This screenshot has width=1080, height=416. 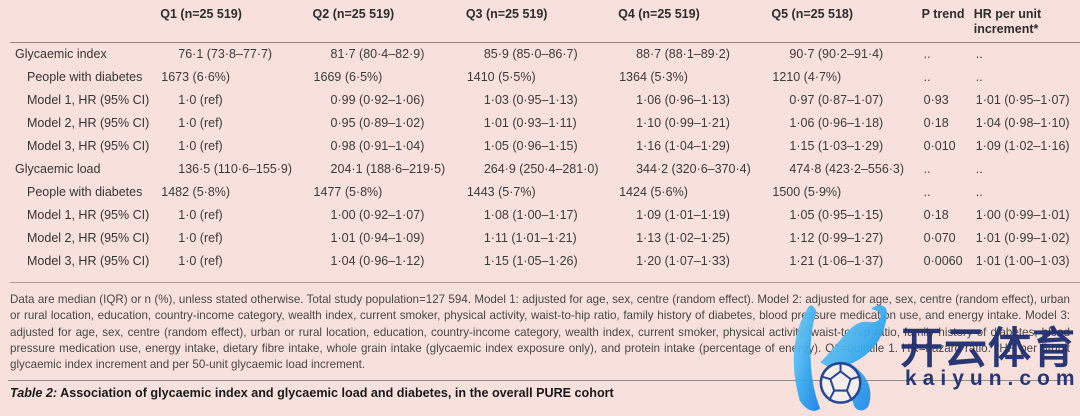 What do you see at coordinates (530, 123) in the screenshot?
I see `table-cell: 1·01 (0·93–1·11)` at bounding box center [530, 123].